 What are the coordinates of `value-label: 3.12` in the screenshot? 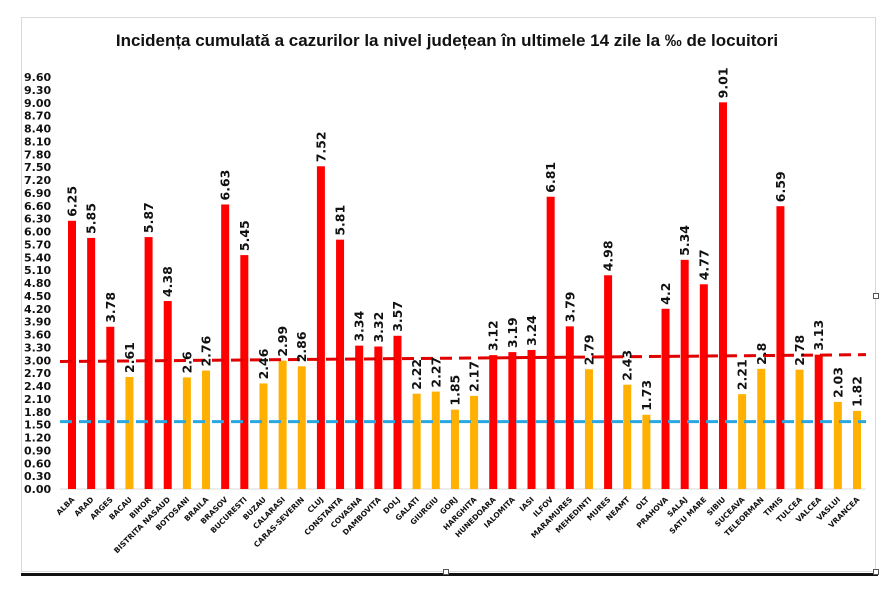 It's located at (493, 335).